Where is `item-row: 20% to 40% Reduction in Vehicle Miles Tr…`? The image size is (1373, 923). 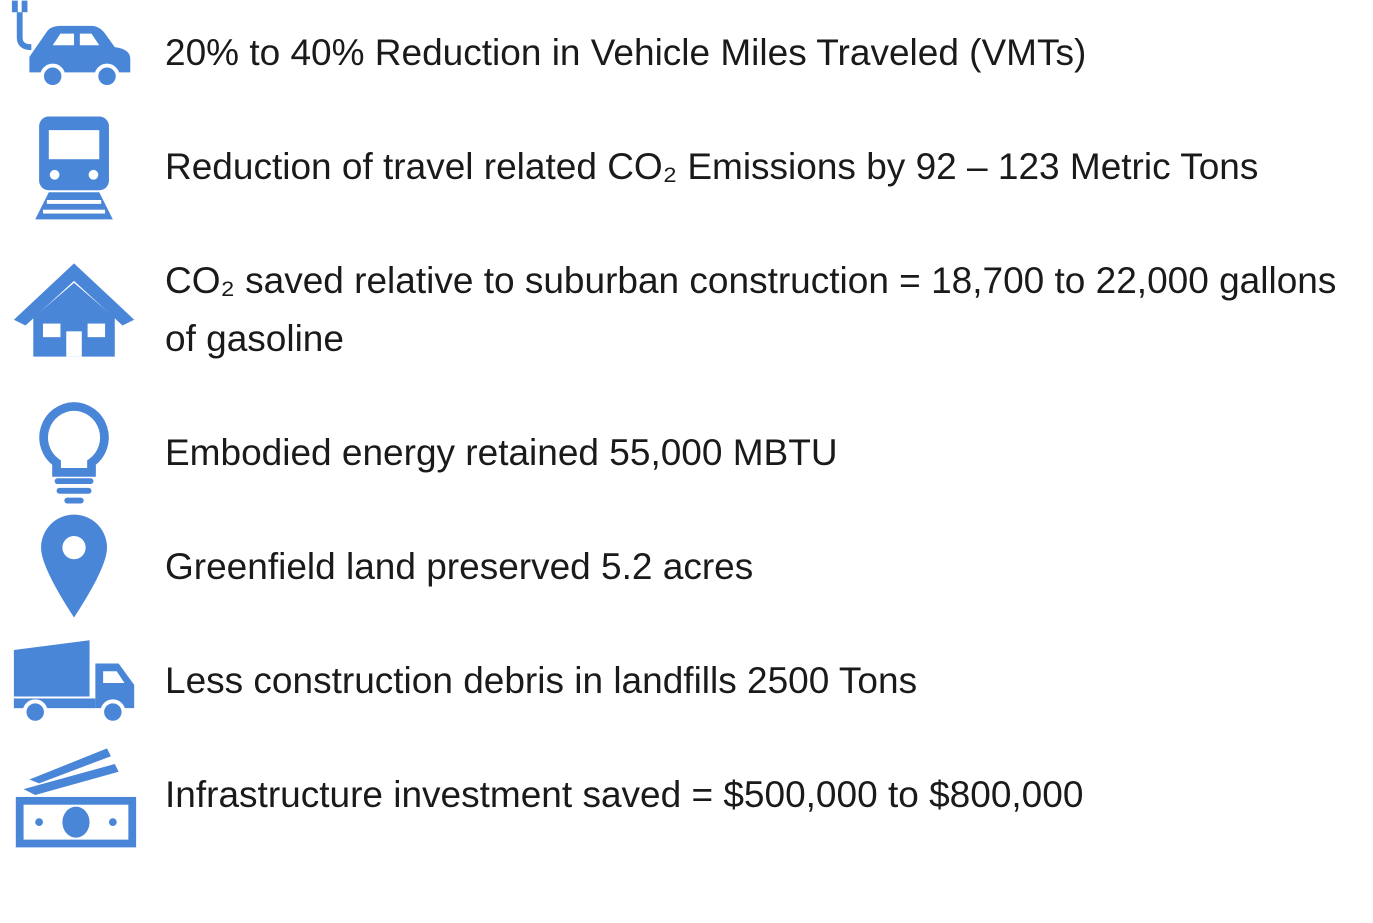
item-row: 20% to 40% Reduction in Vehicle Miles Tr… is located at coordinates (686, 55).